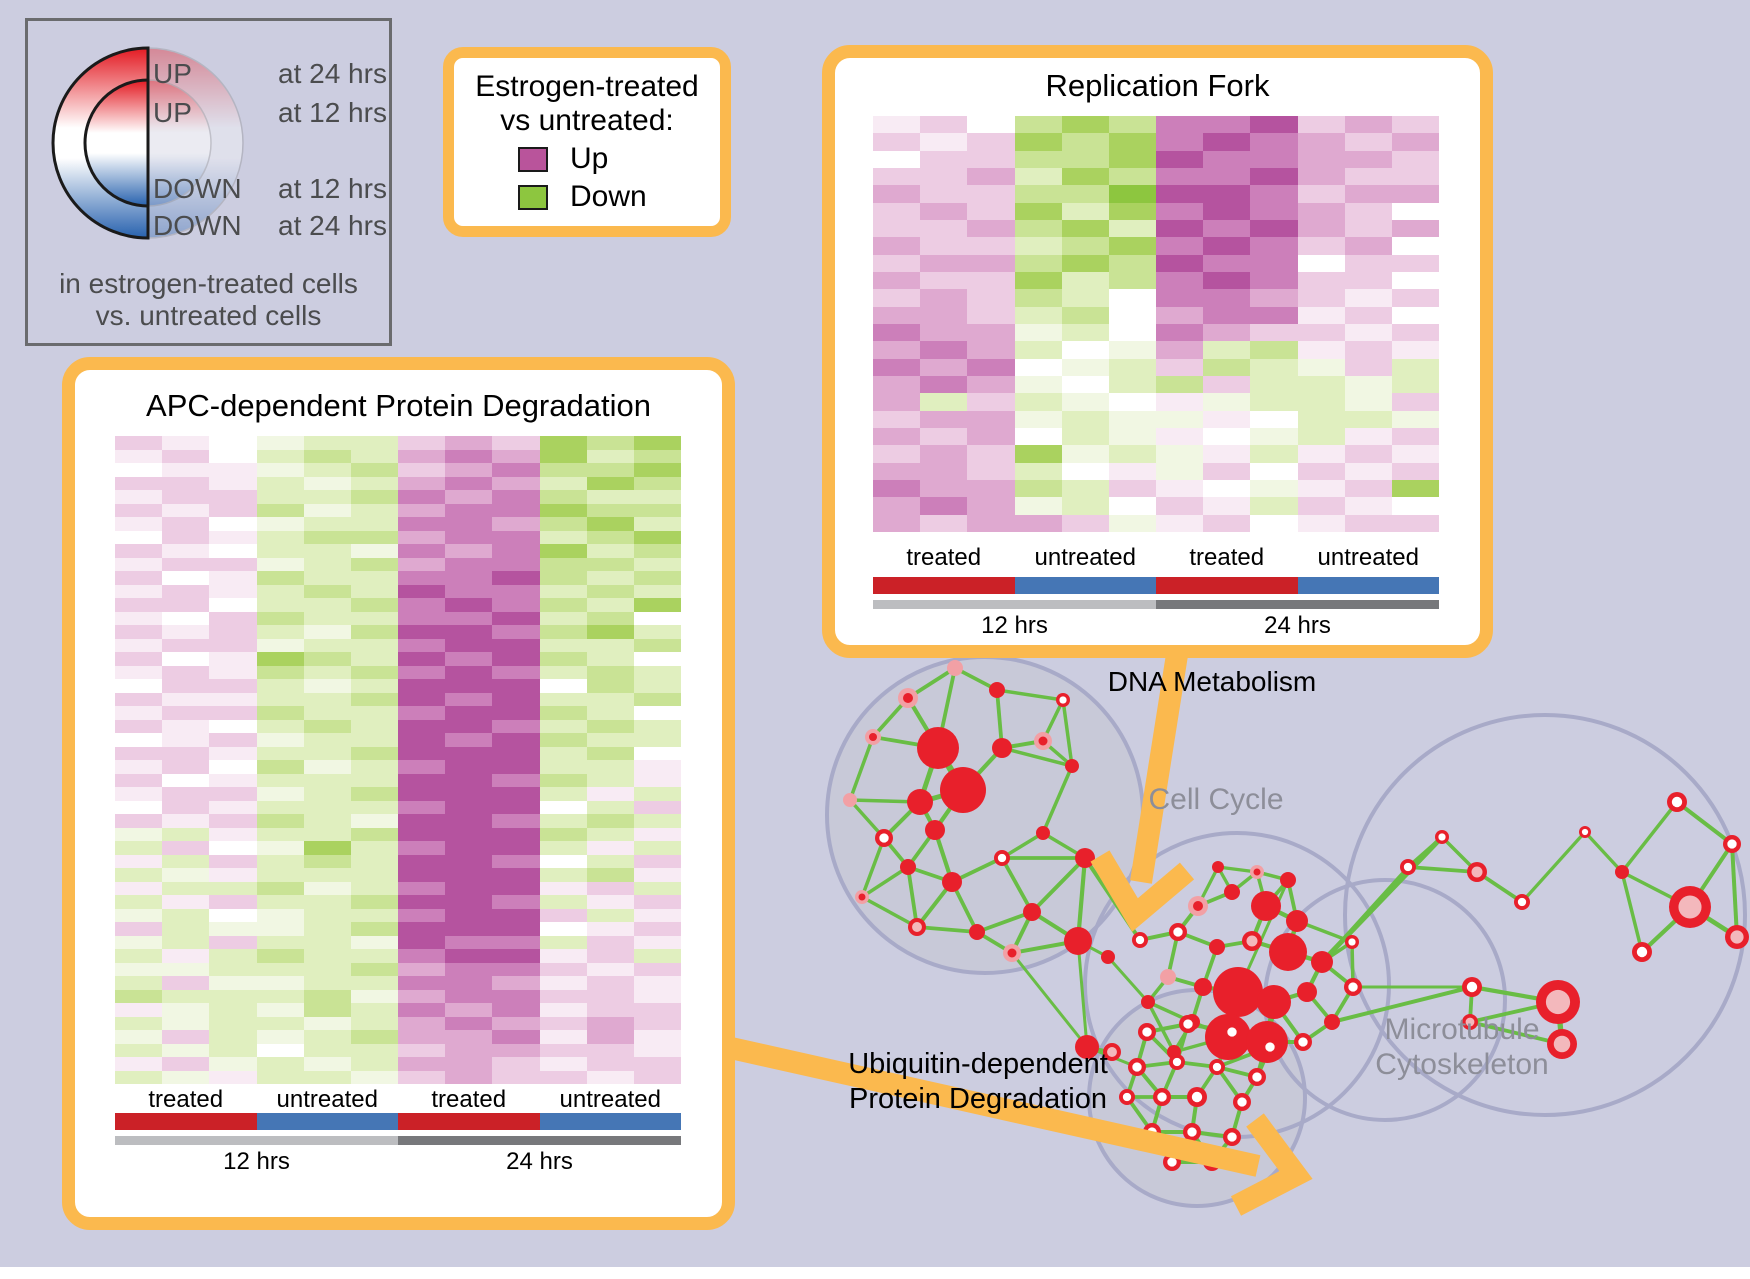  I want to click on condition-labels-row: treated untreated treated untreated, so click(398, 1100).